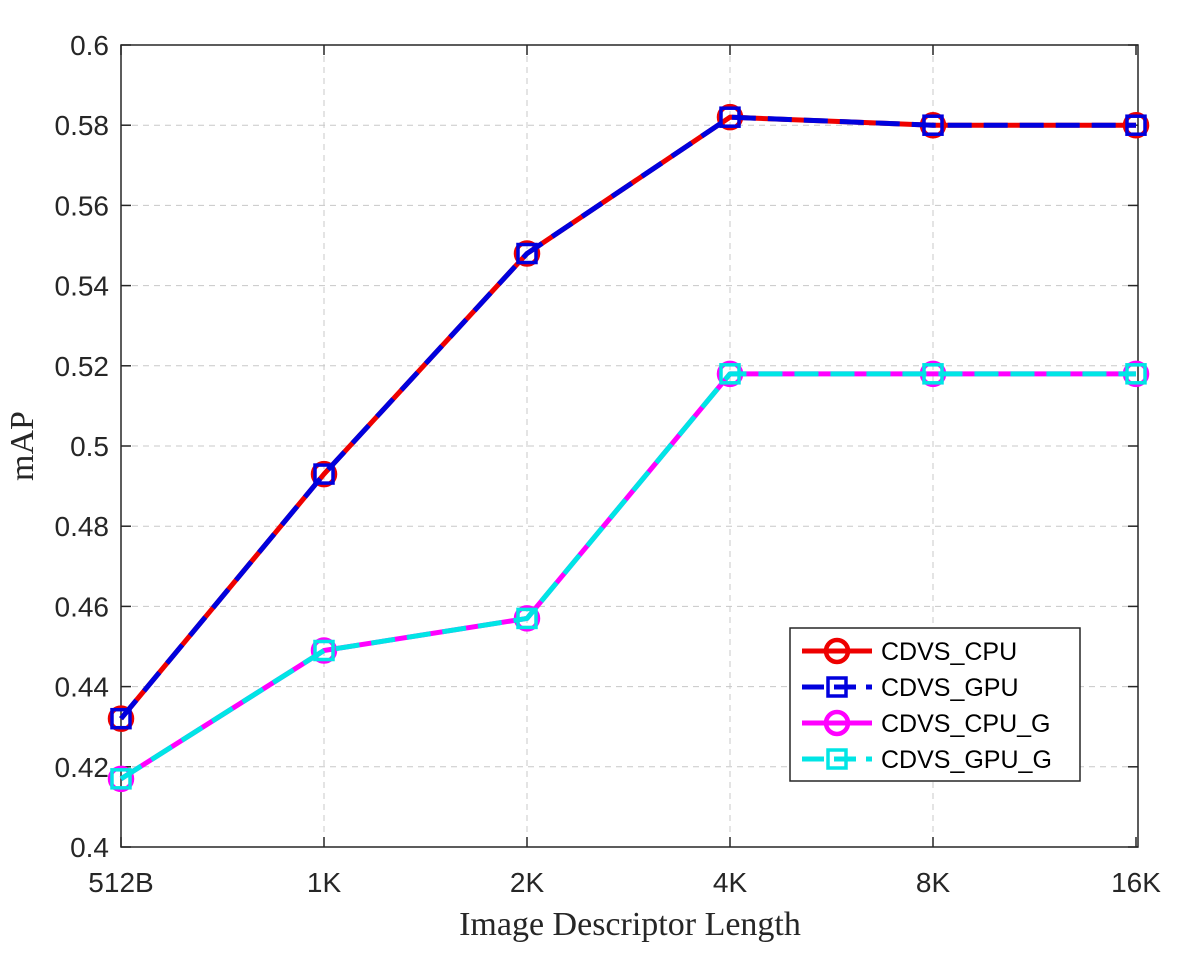 The width and height of the screenshot is (1188, 953). Describe the element at coordinates (527, 882) in the screenshot. I see `x-tick-label: 2K` at that location.